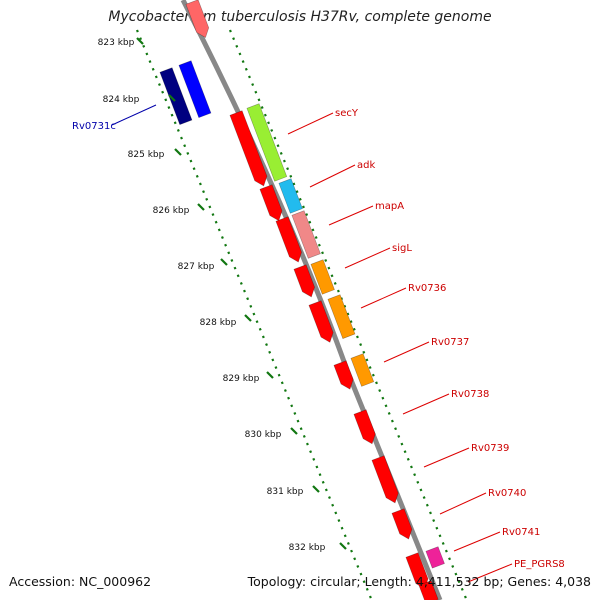  I want to click on gene-feature-adk, so click(290, 196).